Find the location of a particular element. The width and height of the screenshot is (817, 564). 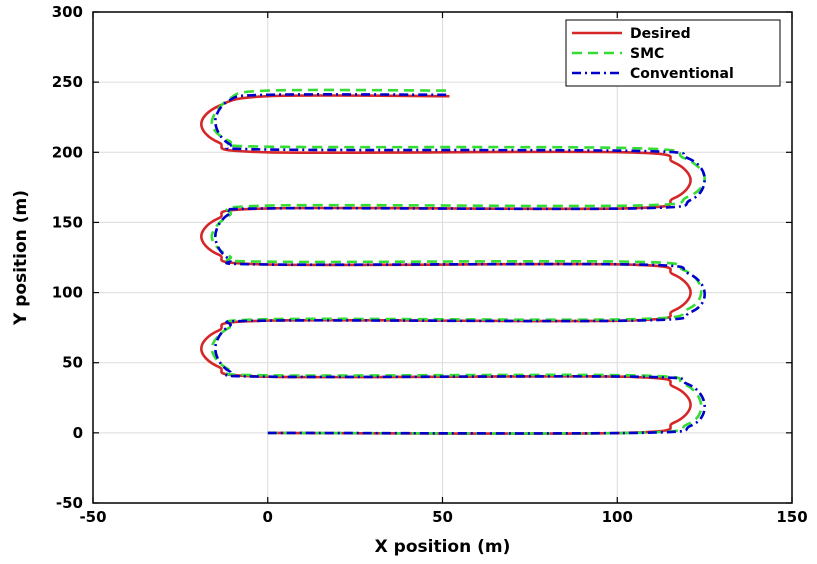

y-tick-label: 250 is located at coordinates (67, 82).